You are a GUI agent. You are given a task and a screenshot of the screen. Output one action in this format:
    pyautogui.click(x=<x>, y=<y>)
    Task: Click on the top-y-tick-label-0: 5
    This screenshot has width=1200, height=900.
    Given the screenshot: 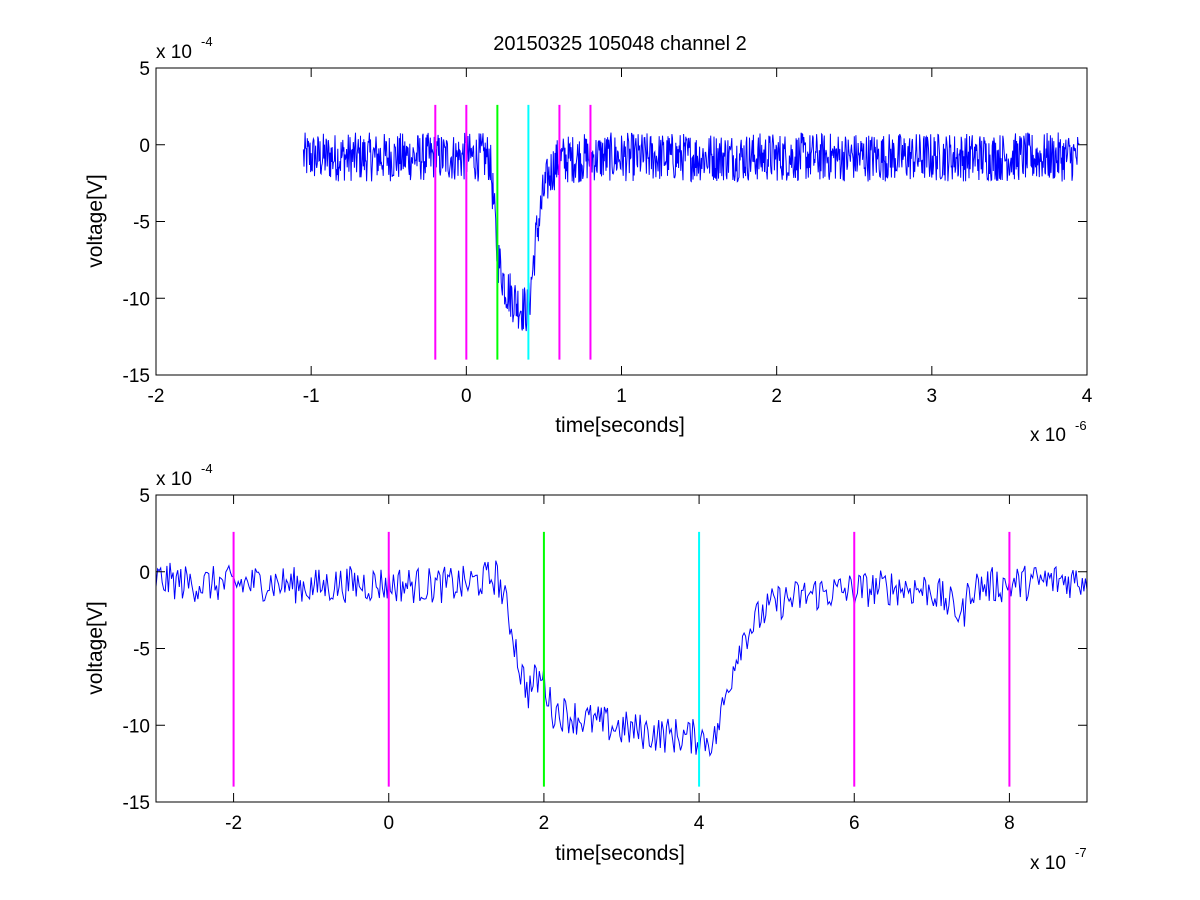 What is the action you would take?
    pyautogui.click(x=144, y=69)
    